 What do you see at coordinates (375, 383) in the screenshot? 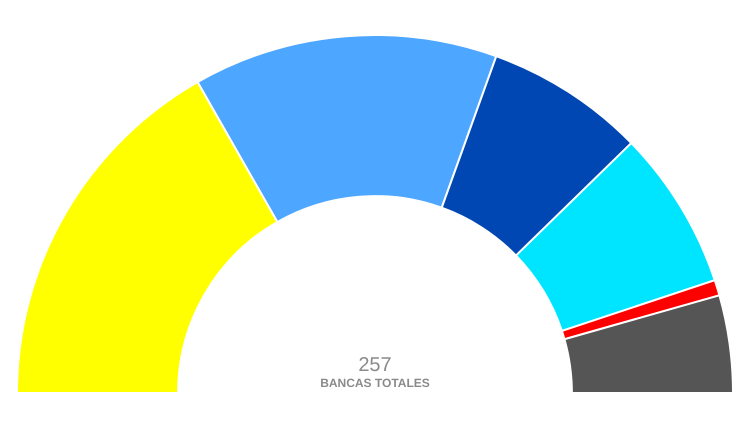
I see `text: BANCAS TOTALES` at bounding box center [375, 383].